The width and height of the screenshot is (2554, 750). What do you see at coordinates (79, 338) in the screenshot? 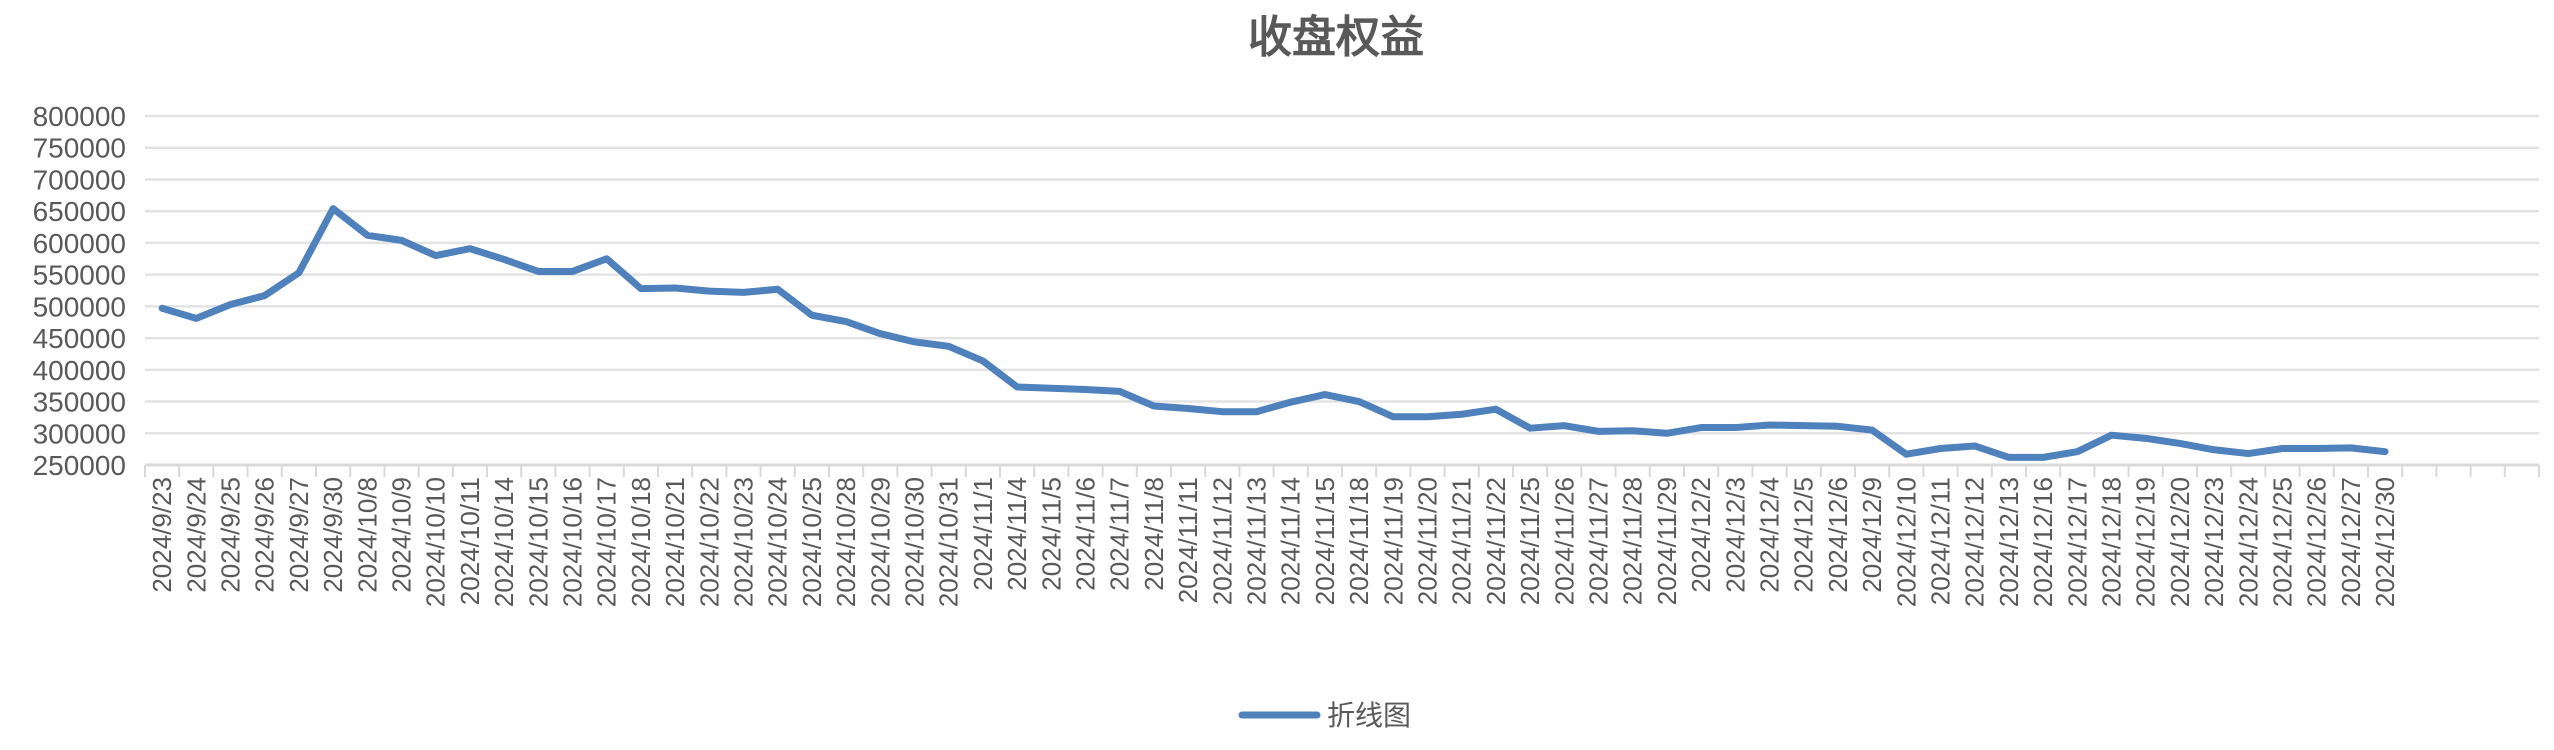
I see `y-tick-label: 450000` at bounding box center [79, 338].